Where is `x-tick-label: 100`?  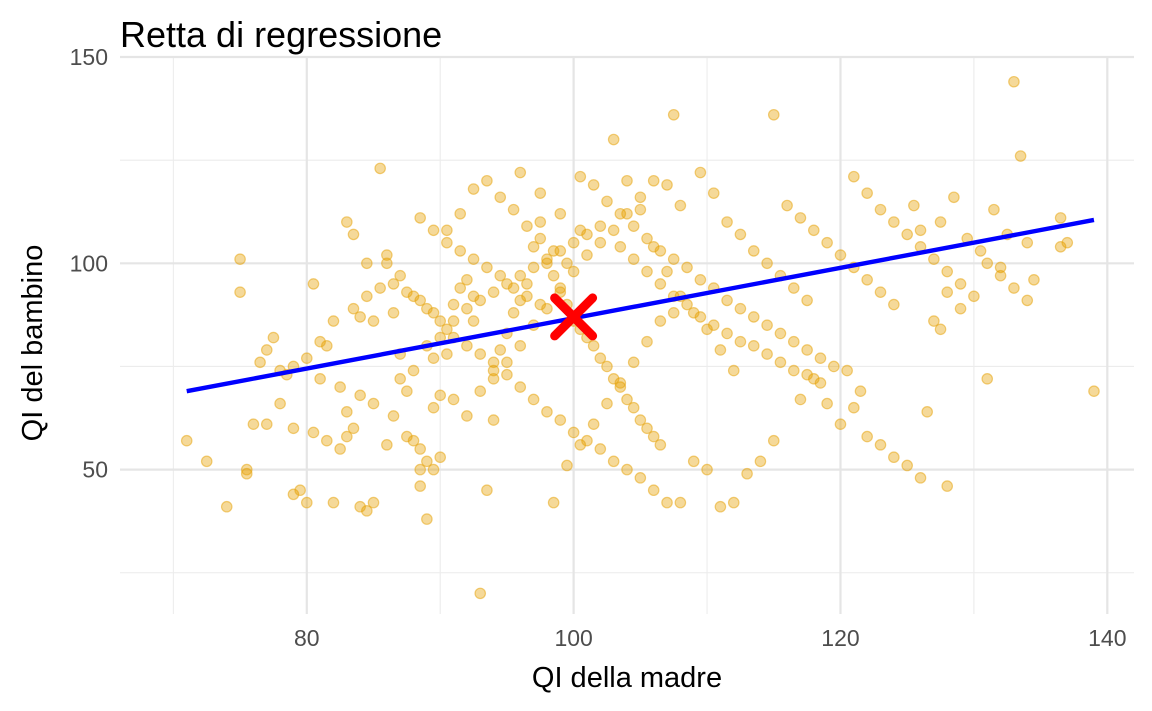 x-tick-label: 100 is located at coordinates (573, 638).